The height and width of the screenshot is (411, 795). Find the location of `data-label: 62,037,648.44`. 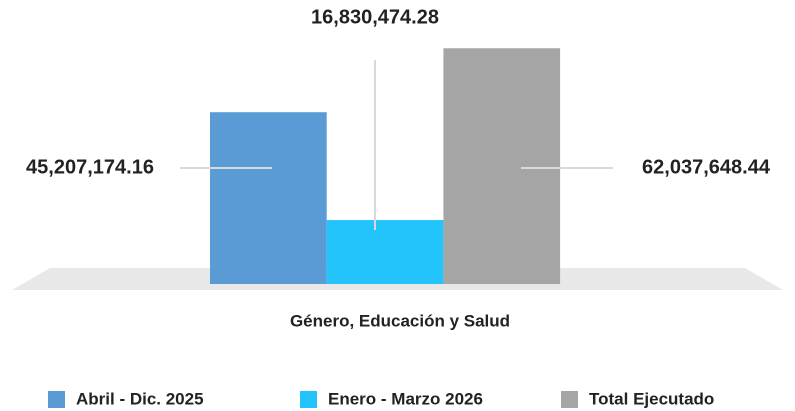

data-label: 62,037,648.44 is located at coordinates (706, 167).